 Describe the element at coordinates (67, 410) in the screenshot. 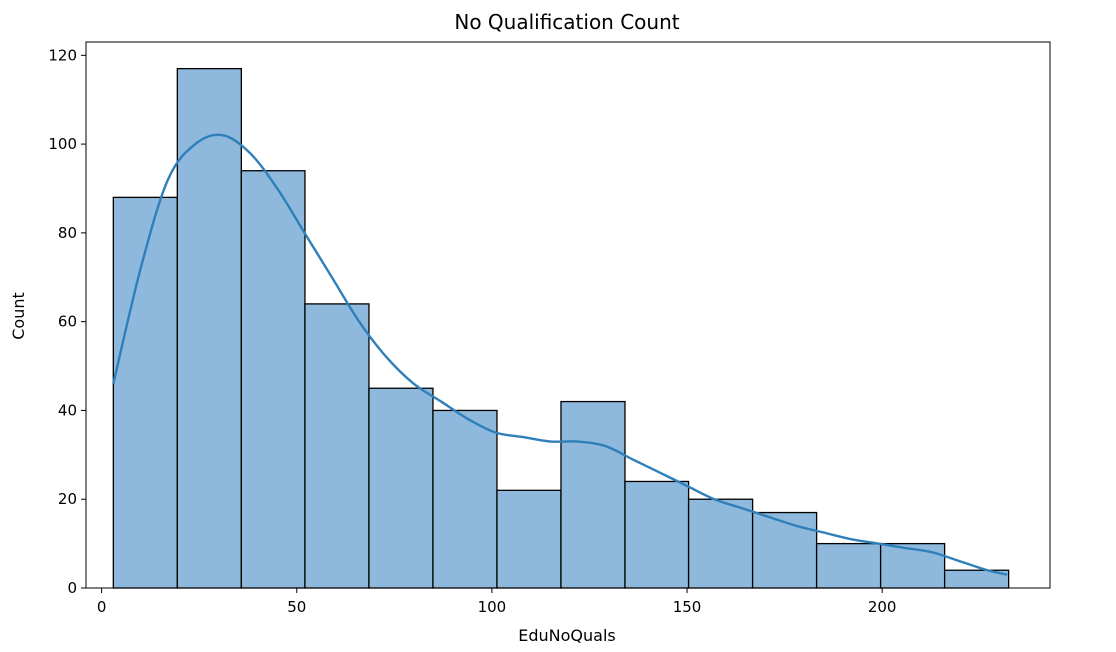

I see `y-tick-label-40: 40` at that location.